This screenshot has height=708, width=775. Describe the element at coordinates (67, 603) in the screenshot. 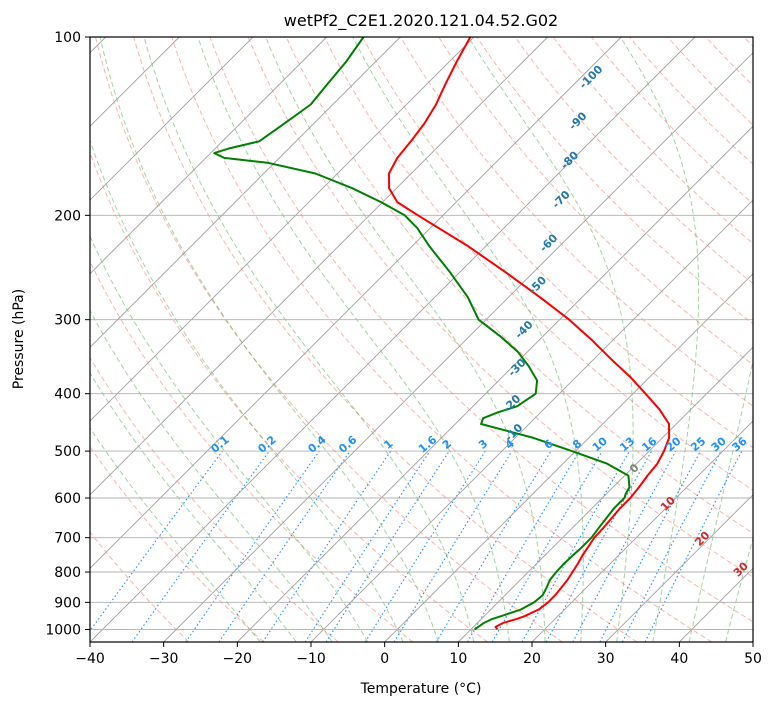

I see `y-tick-label: 900` at that location.